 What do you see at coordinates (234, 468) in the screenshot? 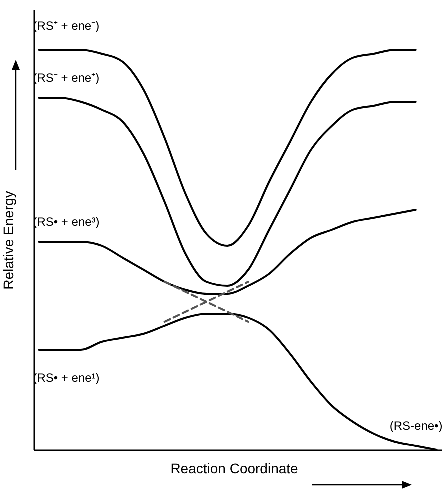
I see `x-axis-title: Reaction Coordinate` at bounding box center [234, 468].